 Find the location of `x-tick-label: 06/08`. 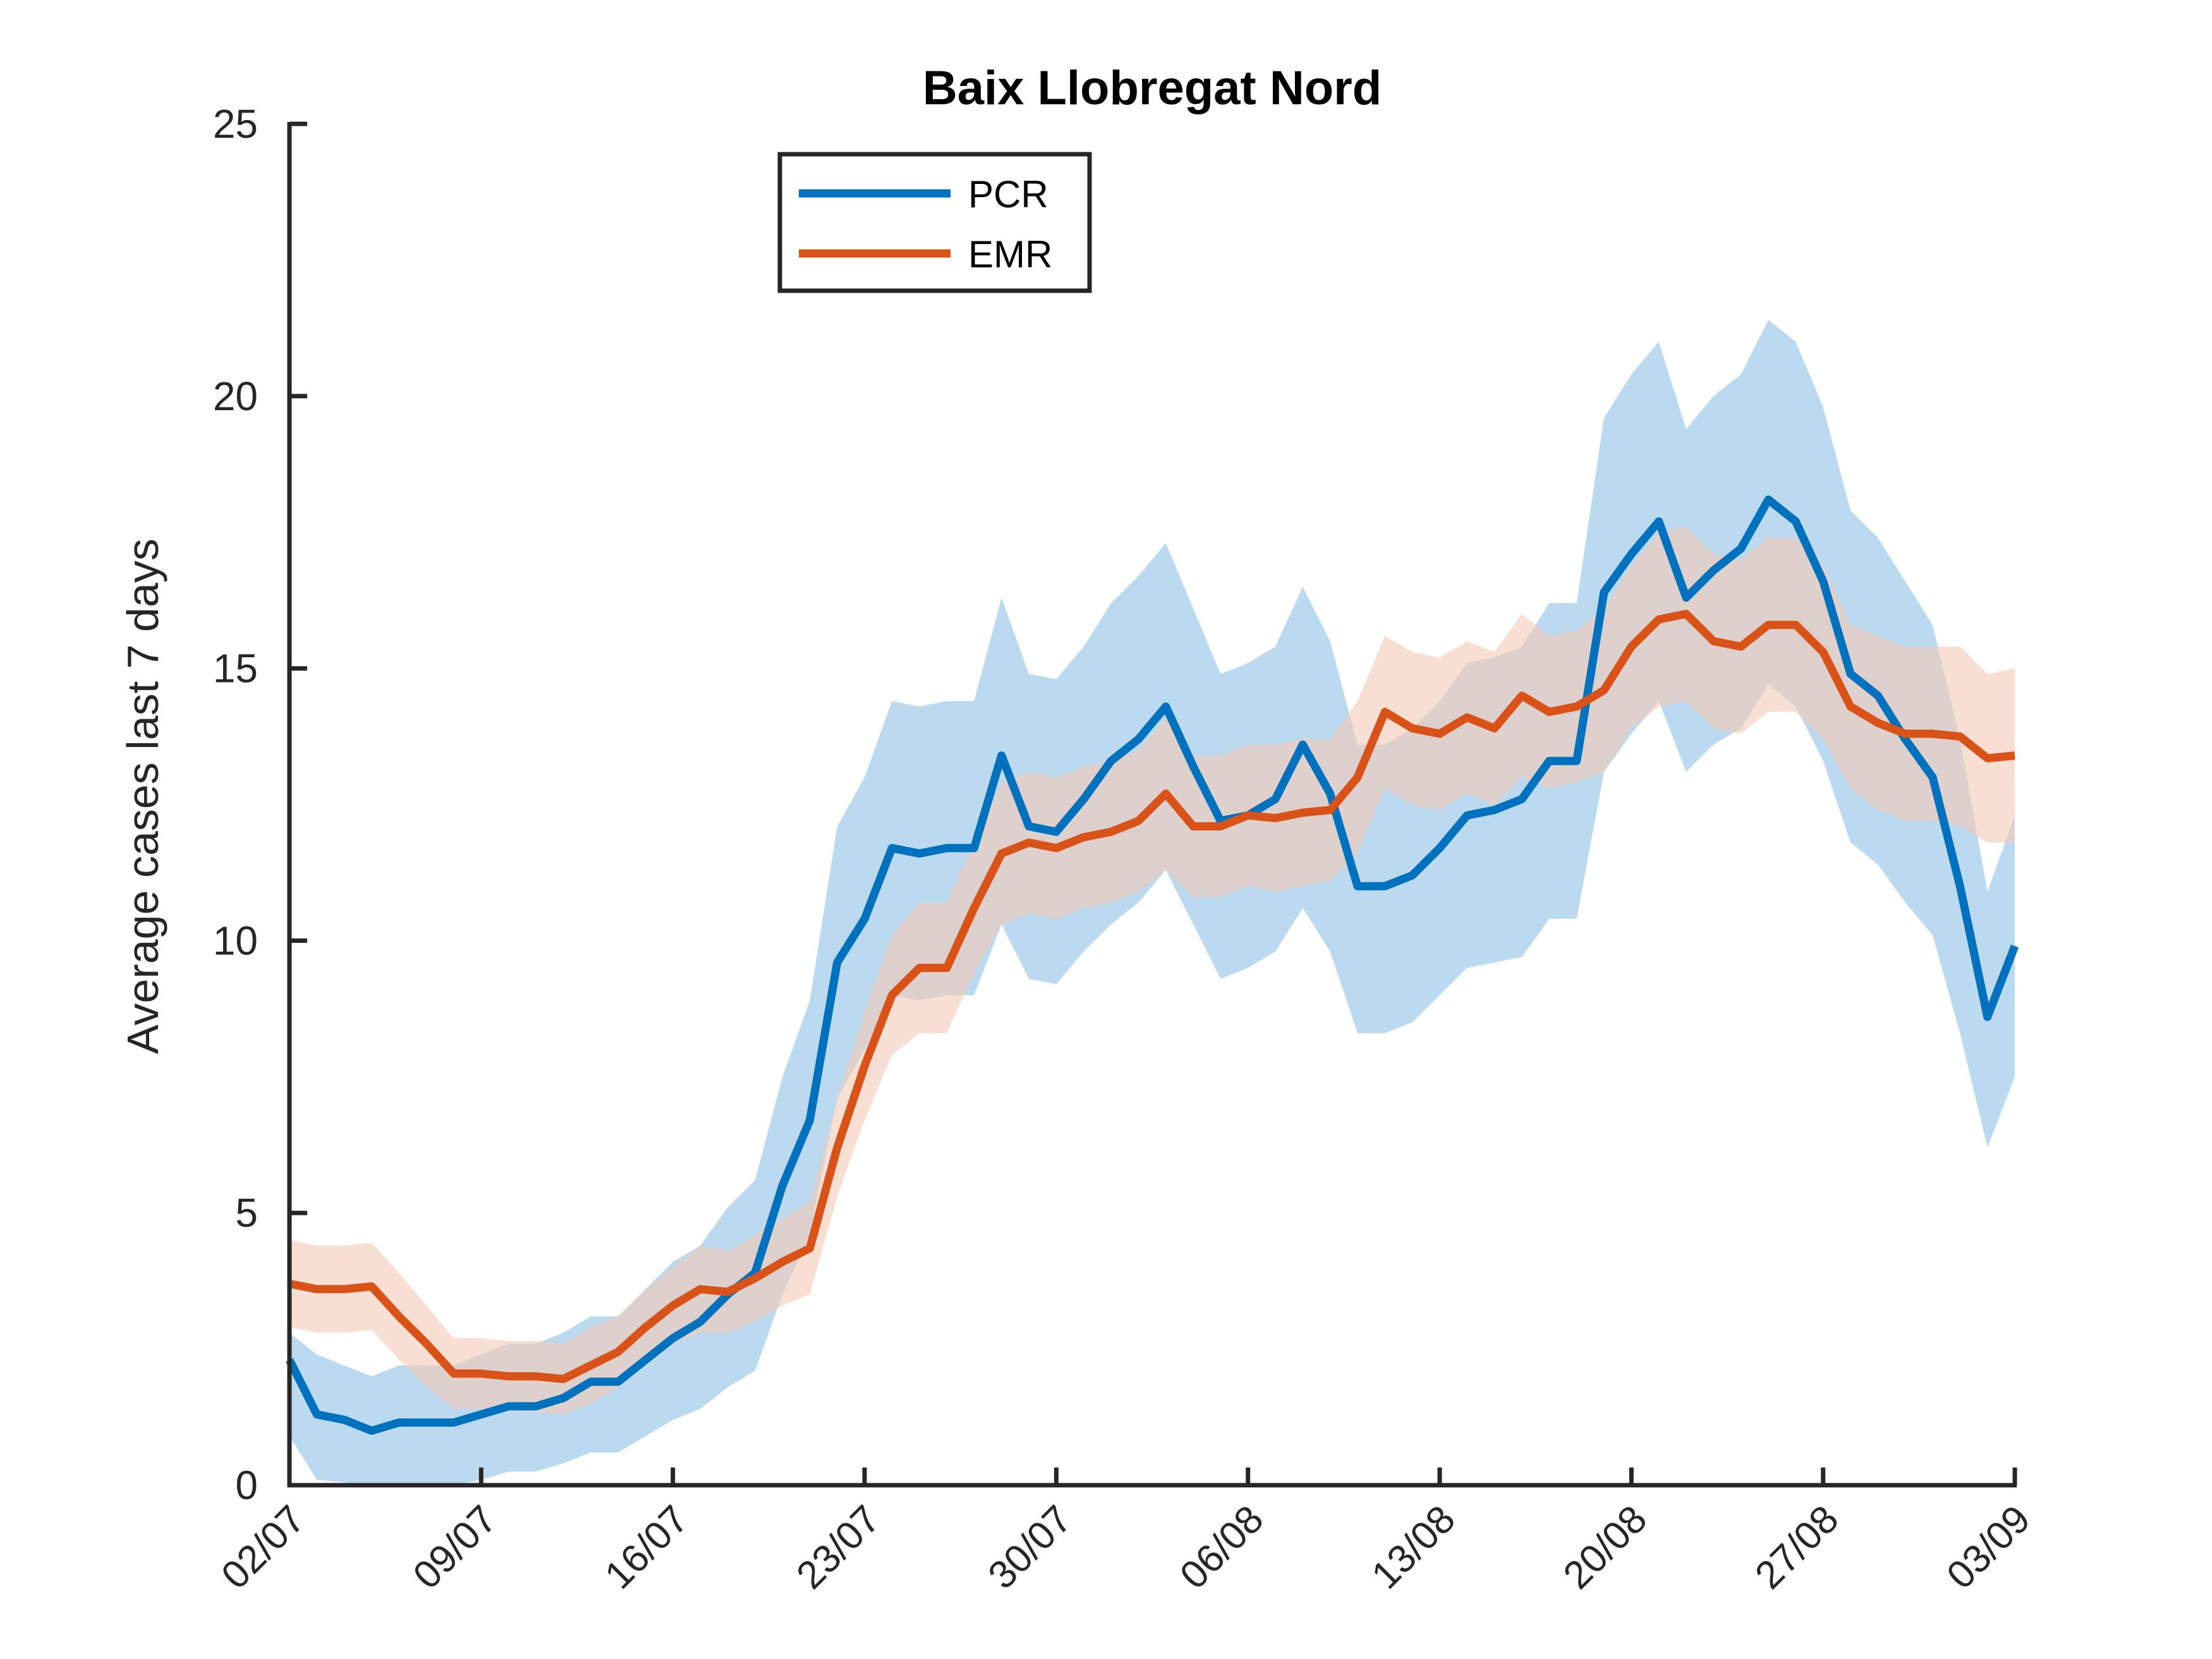

x-tick-label: 06/08 is located at coordinates (1222, 1547).